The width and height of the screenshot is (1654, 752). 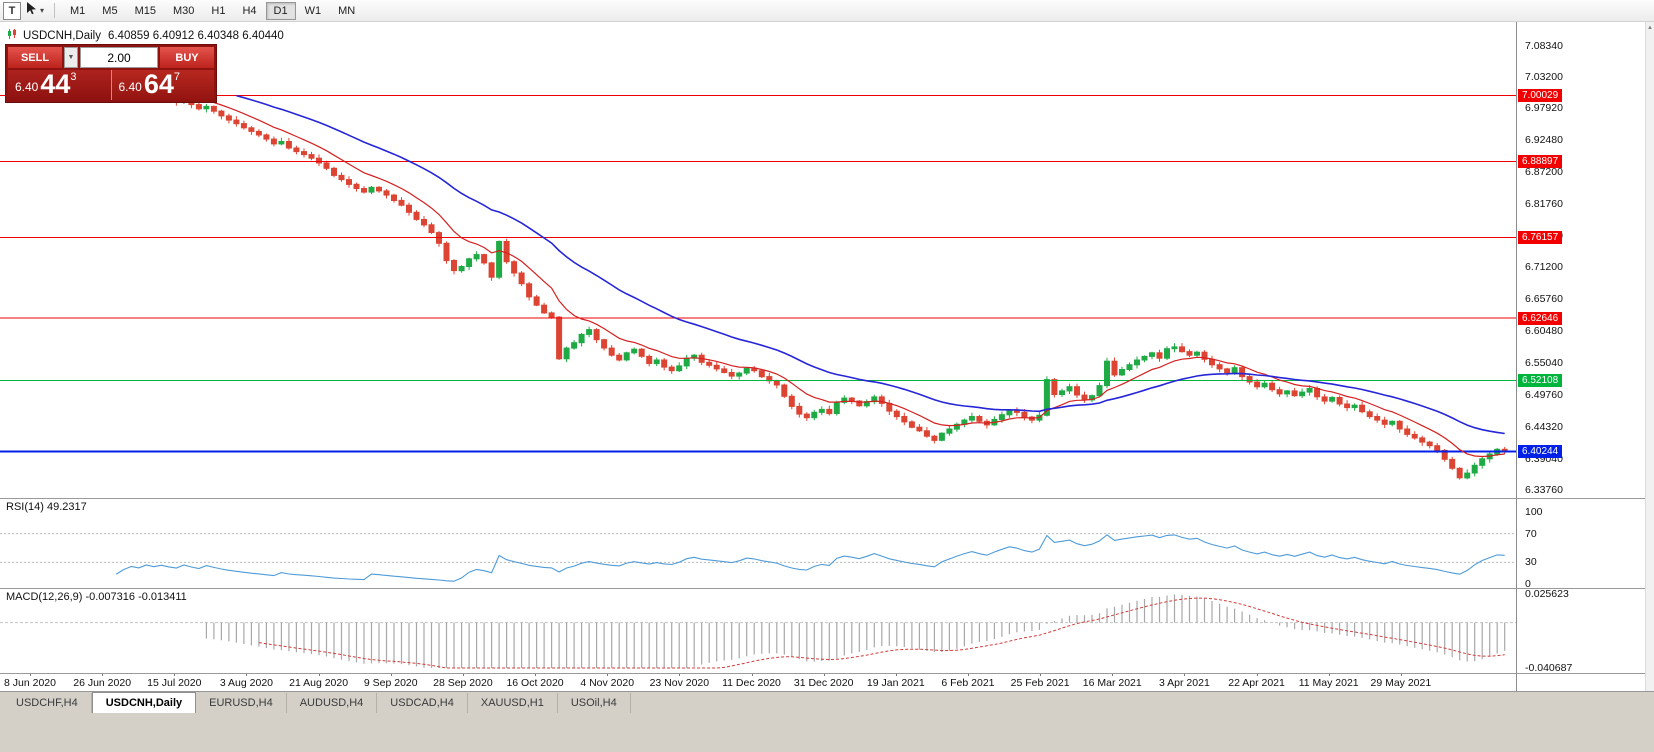 I want to click on rsi-line, so click(x=810, y=558).